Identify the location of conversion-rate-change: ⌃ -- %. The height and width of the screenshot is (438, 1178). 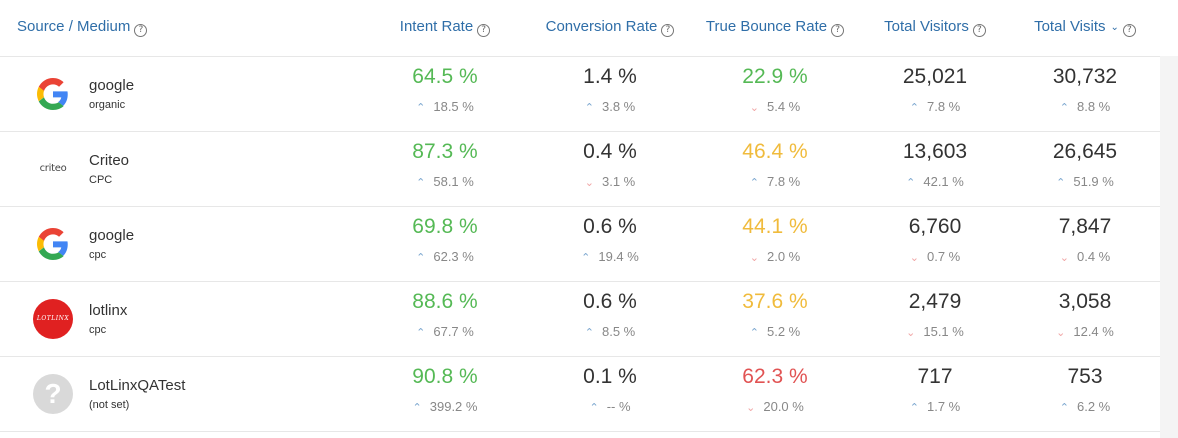
(610, 406).